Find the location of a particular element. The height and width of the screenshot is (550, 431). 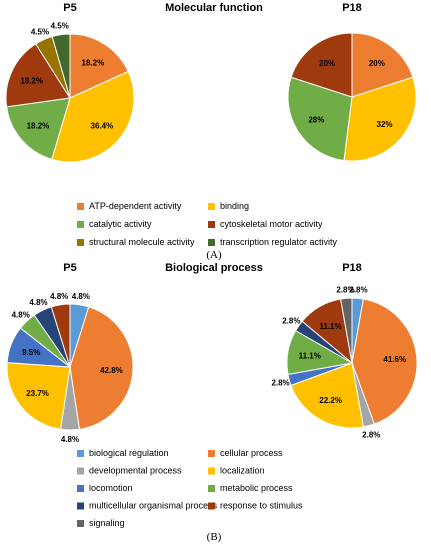

legend-label: cellular process is located at coordinates (251, 453).